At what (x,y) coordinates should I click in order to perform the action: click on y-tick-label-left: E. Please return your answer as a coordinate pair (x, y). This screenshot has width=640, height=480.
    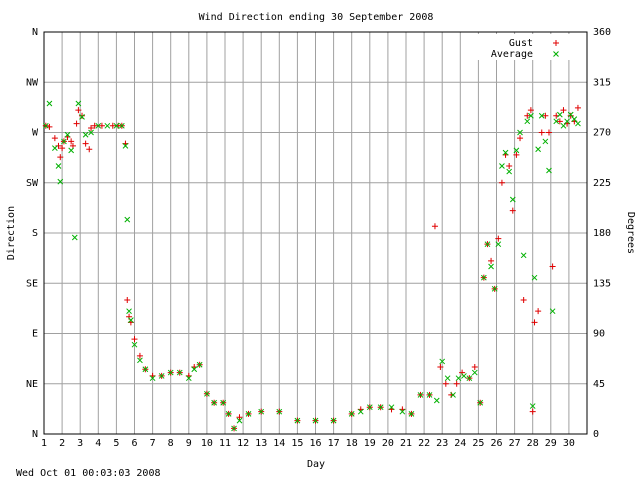
    Looking at the image, I should click on (35, 334).